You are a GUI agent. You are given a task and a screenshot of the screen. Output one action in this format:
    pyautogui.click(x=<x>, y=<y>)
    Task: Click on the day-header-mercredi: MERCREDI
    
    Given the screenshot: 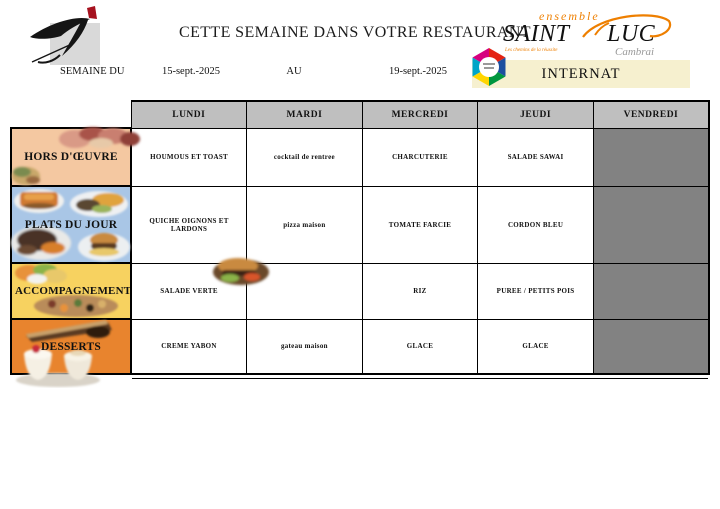 What is the action you would take?
    pyautogui.click(x=420, y=114)
    